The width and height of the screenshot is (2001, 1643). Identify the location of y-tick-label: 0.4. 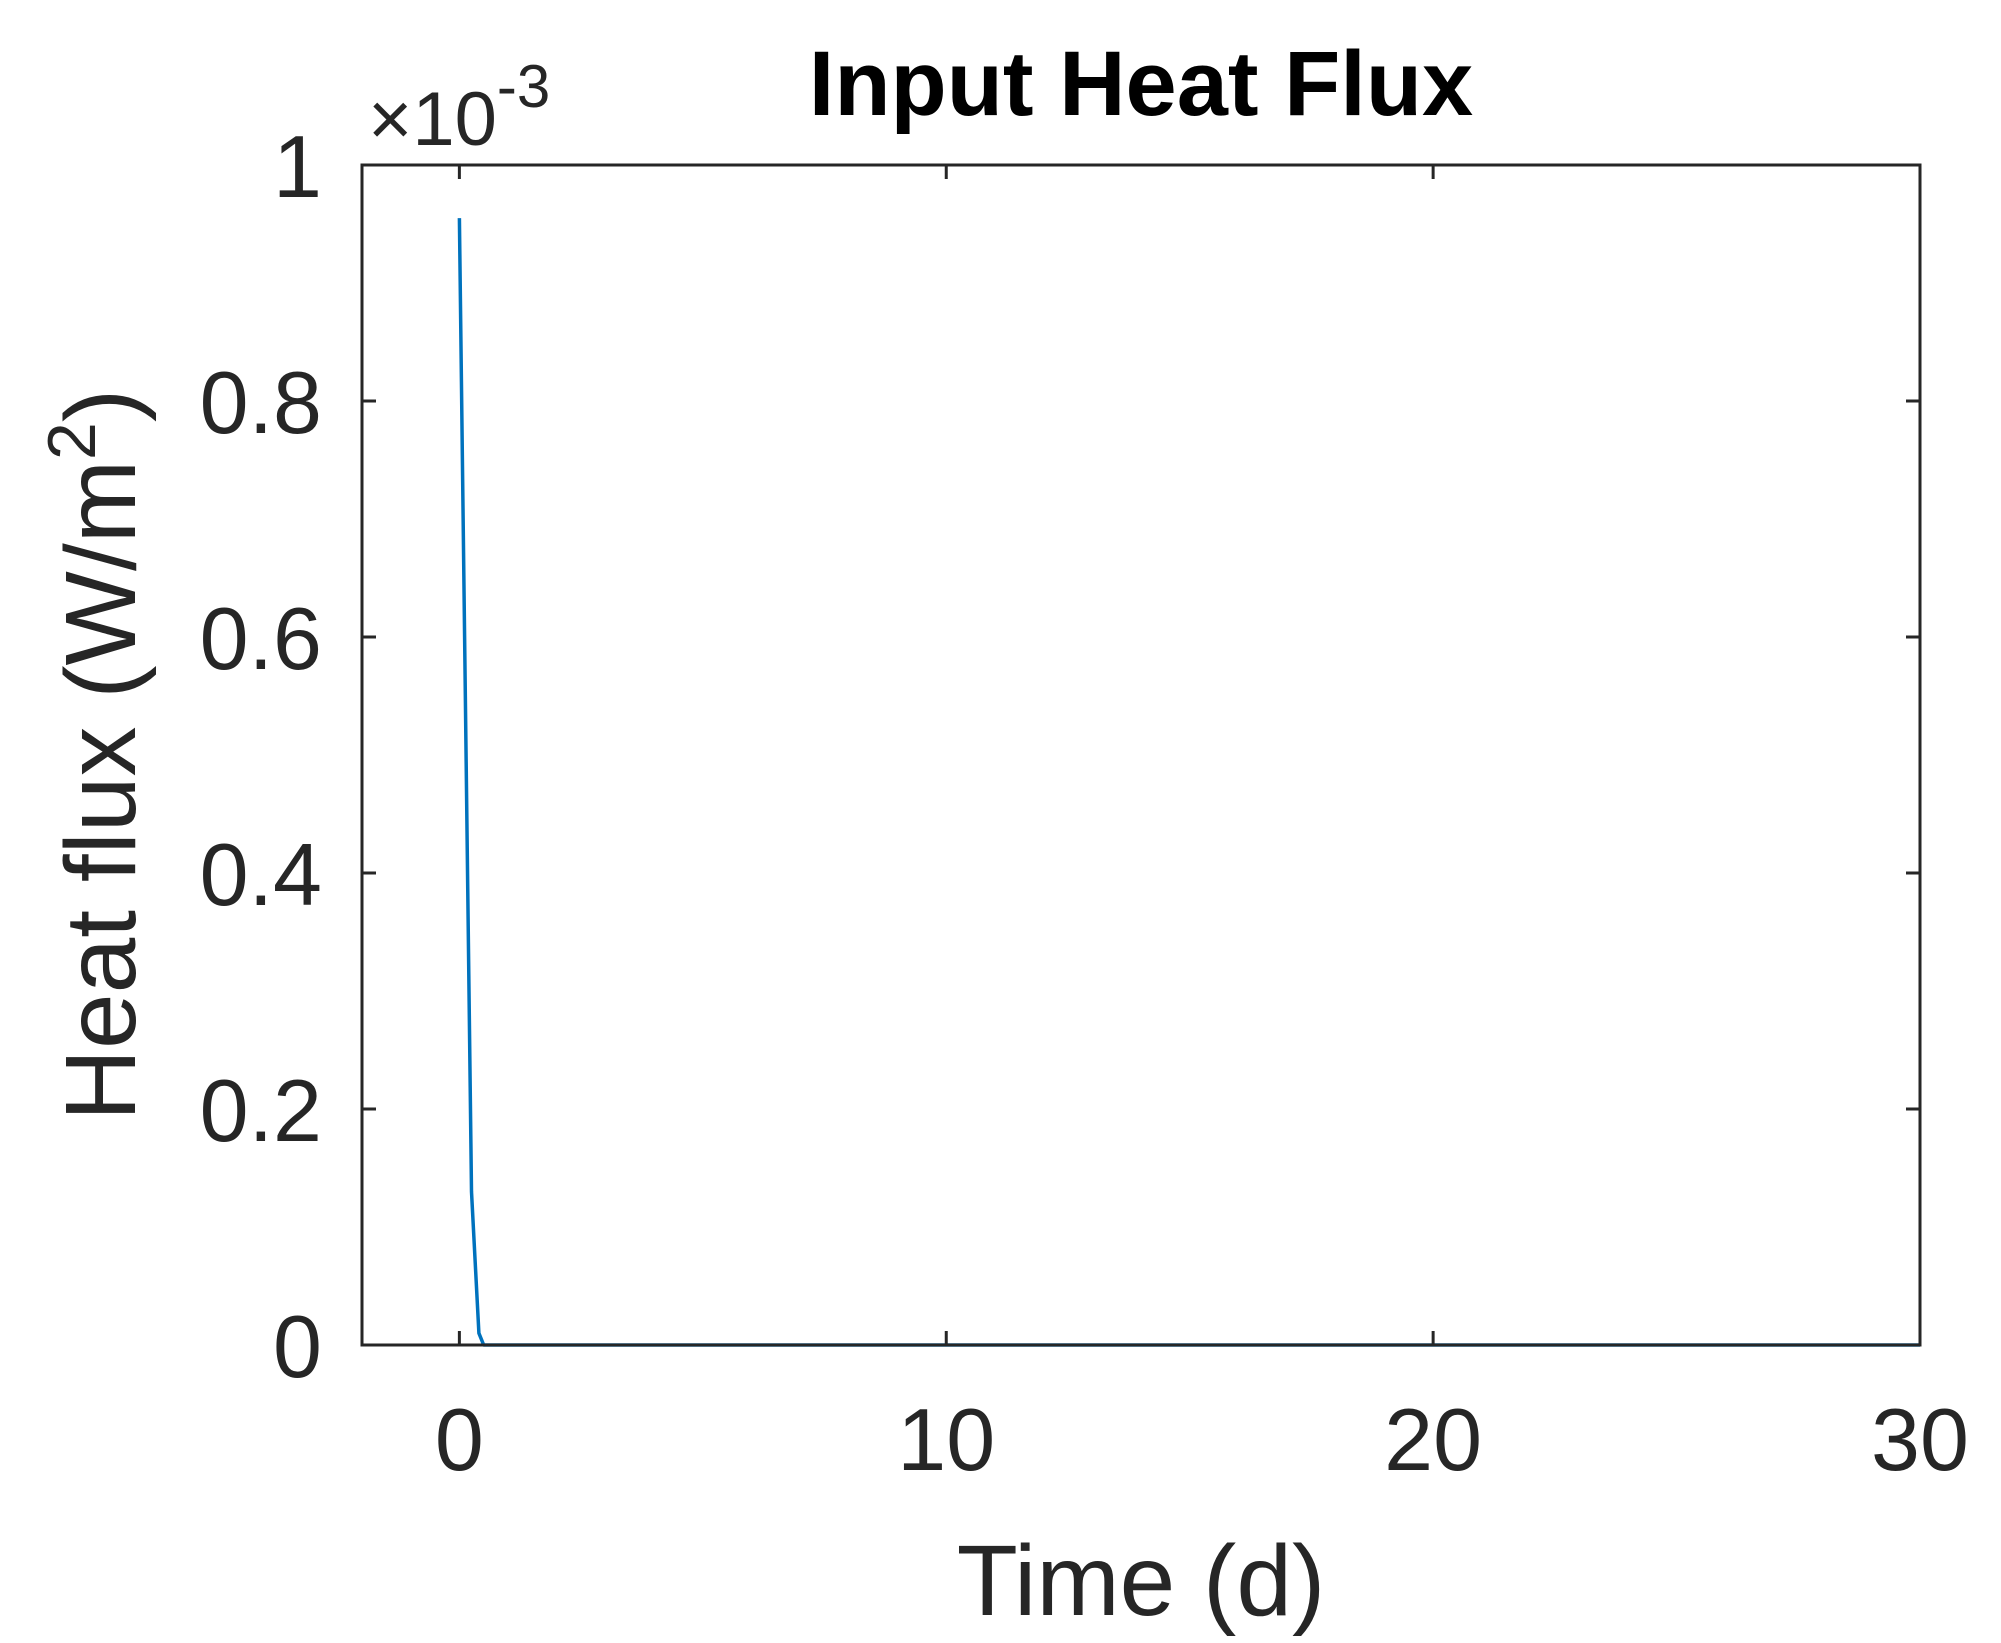
(261, 874).